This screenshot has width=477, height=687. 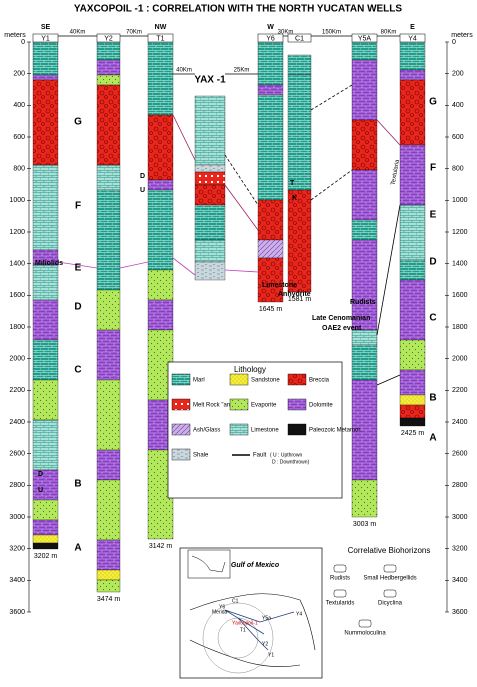 I want to click on annotation: U, so click(x=40, y=490).